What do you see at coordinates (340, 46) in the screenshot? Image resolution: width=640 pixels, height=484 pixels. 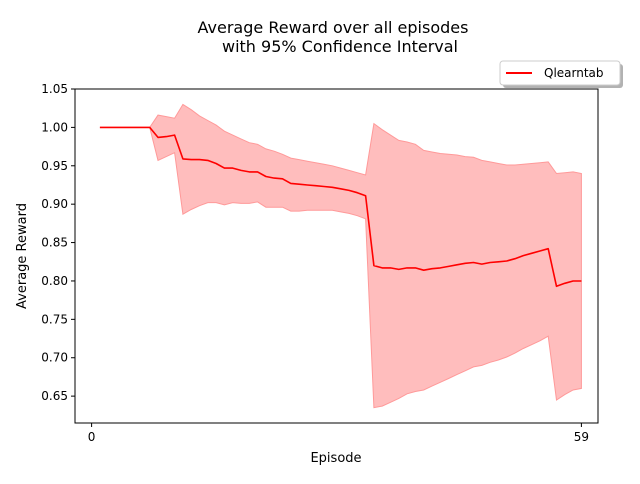 I see `chart-title-line2: with 95% Confidence Interval` at bounding box center [340, 46].